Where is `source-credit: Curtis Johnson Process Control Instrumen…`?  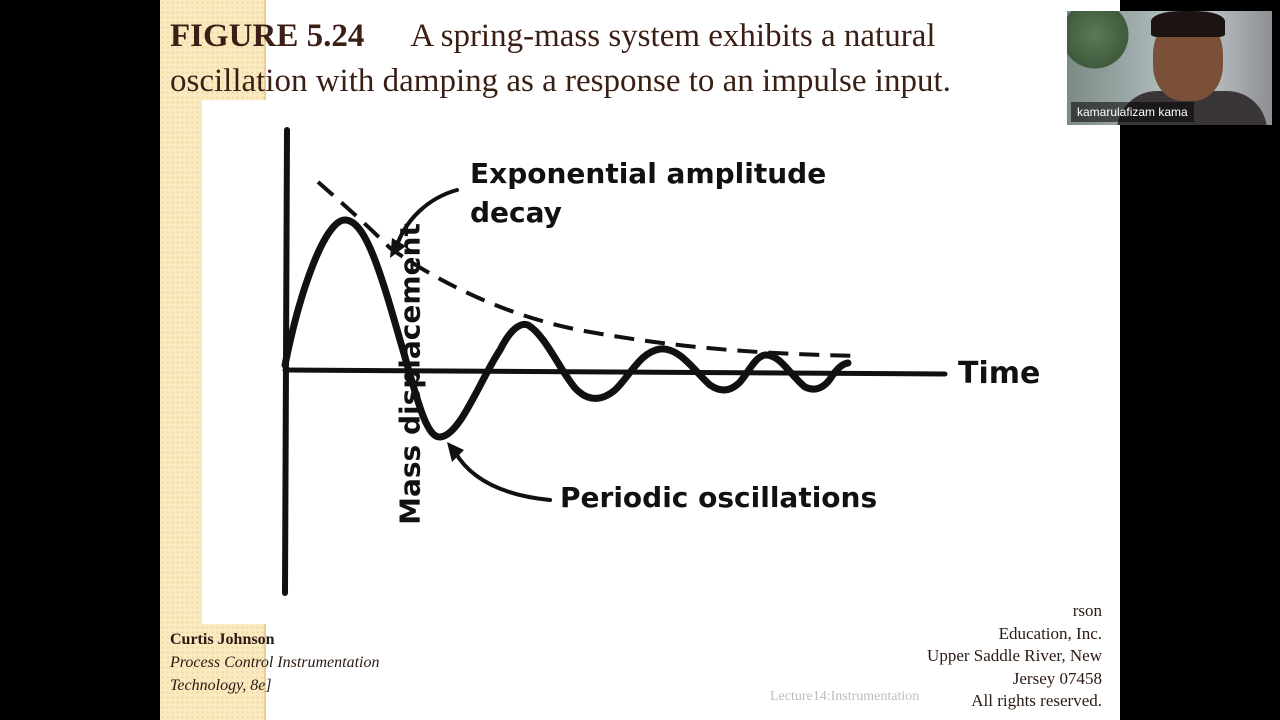 source-credit: Curtis Johnson Process Control Instrumen… is located at coordinates (274, 662).